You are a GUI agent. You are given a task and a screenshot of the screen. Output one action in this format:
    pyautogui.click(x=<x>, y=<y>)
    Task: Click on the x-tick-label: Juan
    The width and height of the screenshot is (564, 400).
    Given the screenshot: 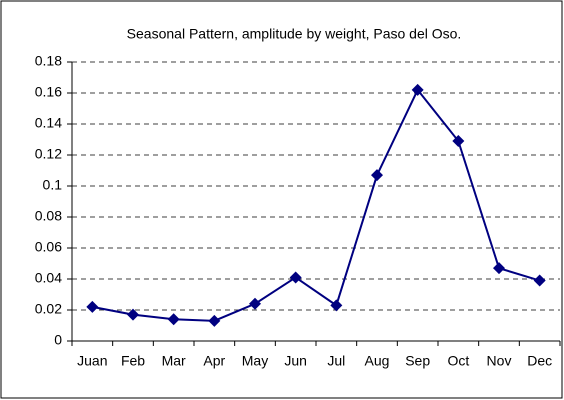 What is the action you would take?
    pyautogui.click(x=92, y=361)
    